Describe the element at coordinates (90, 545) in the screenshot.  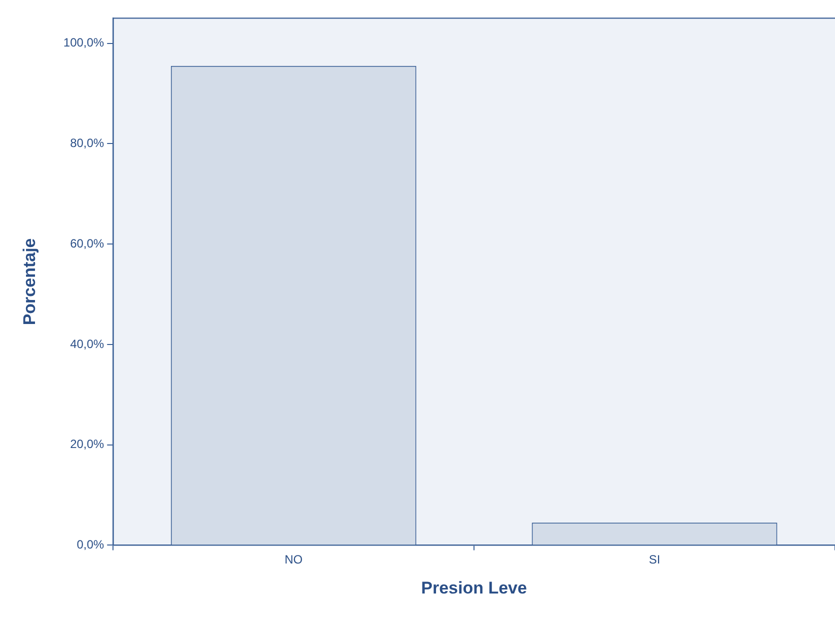
I see `y-tick-label: 0,0%` at that location.